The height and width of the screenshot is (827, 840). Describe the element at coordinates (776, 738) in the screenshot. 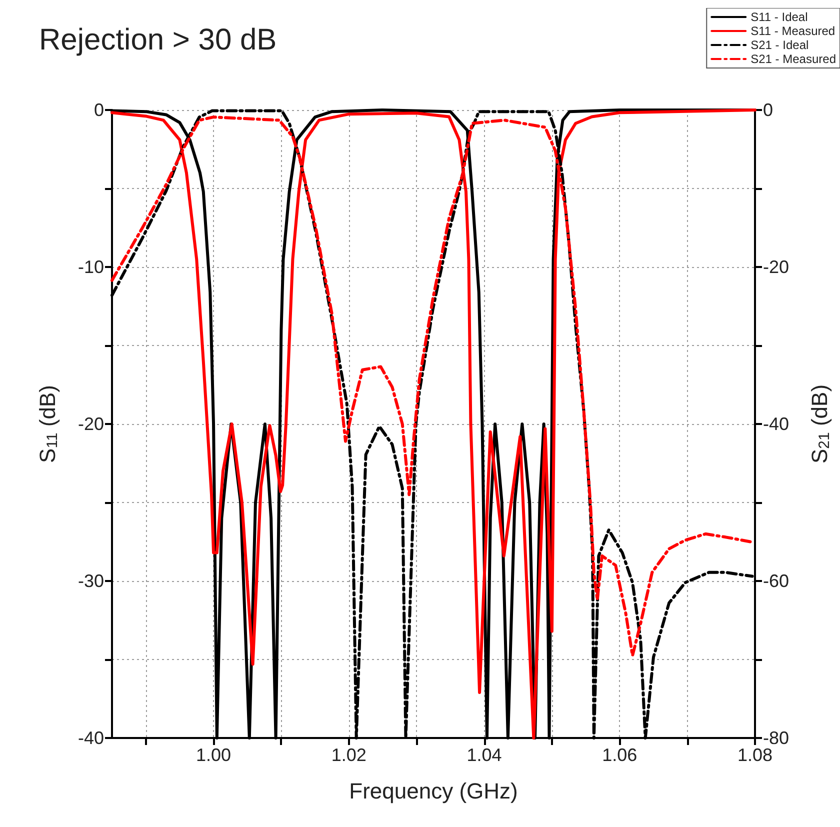

I see `y2-tick-label: -80` at that location.